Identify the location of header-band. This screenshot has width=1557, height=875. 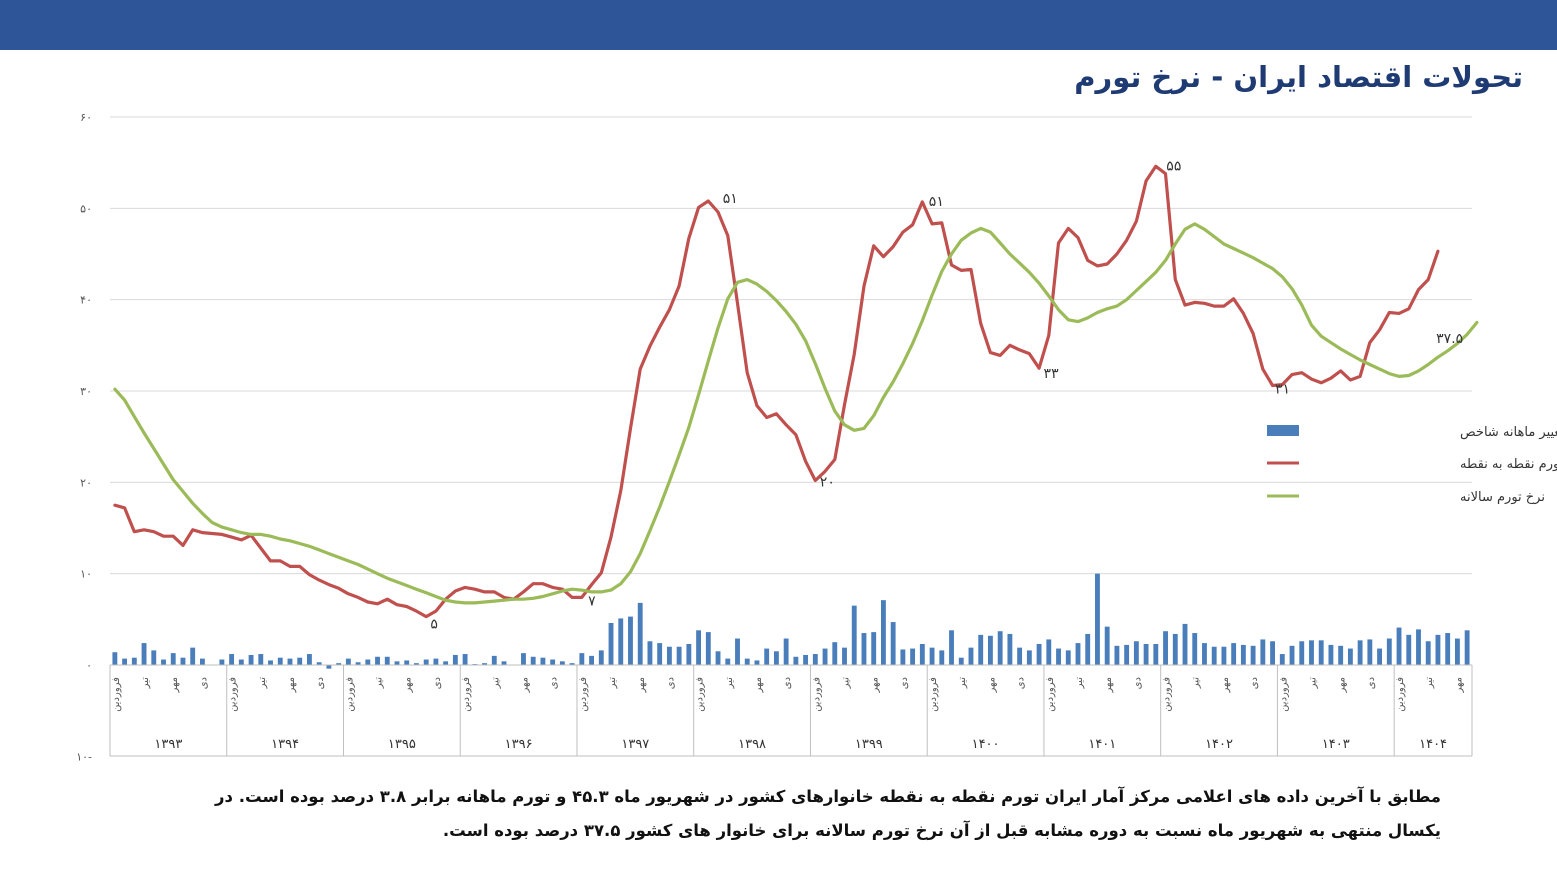
(778, 25).